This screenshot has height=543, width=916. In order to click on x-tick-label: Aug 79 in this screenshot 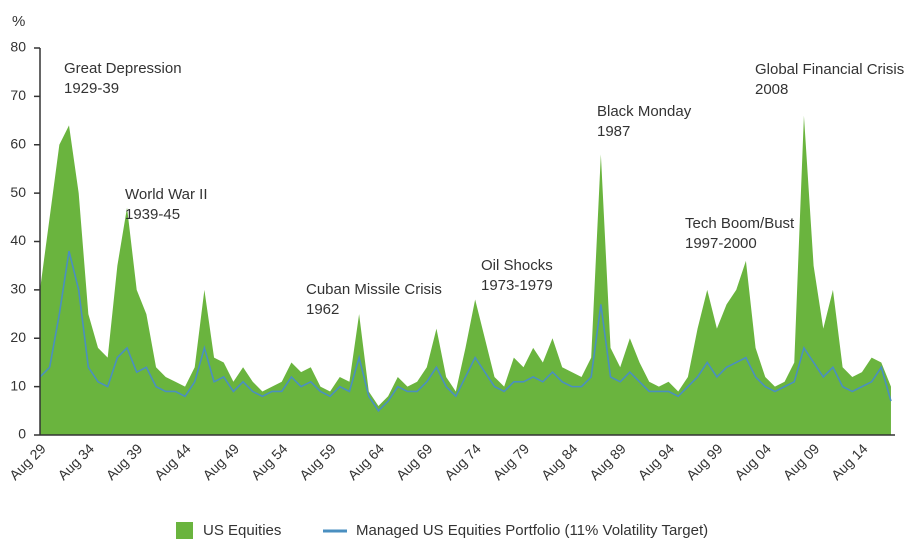, I will do `click(511, 461)`.